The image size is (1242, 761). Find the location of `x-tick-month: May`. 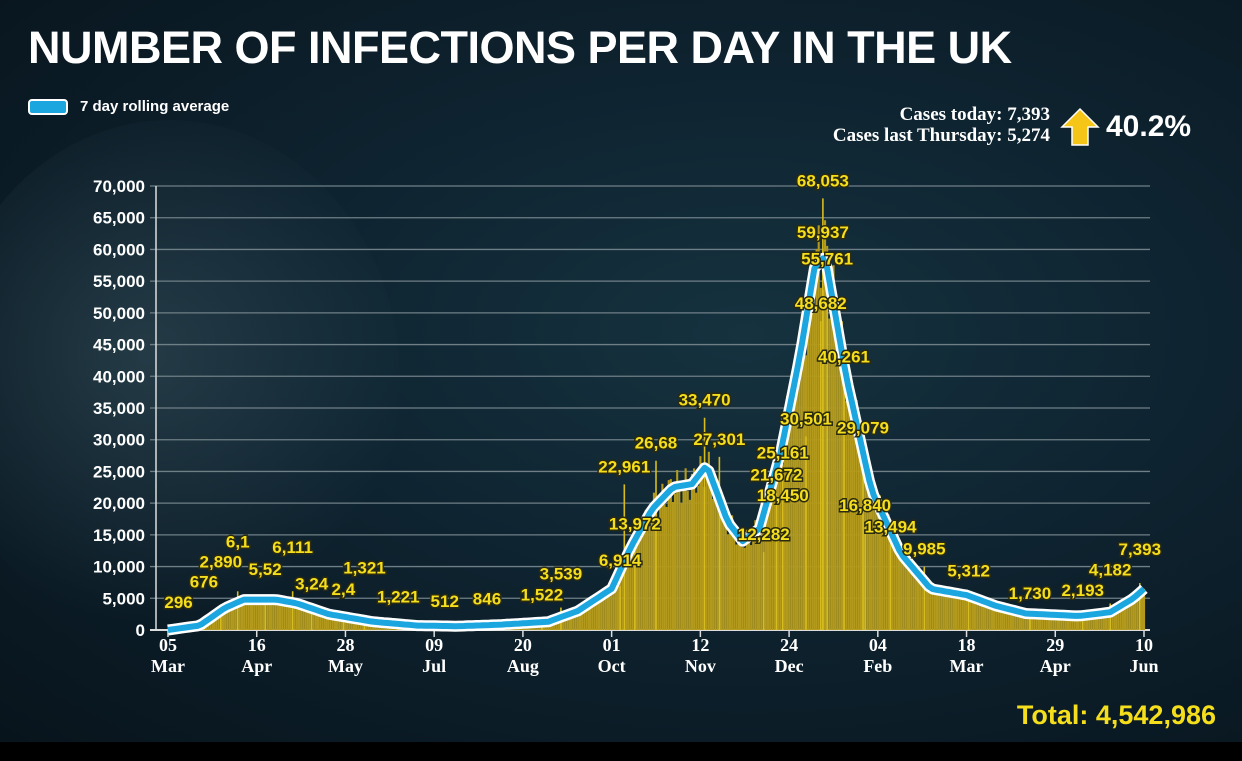

x-tick-month: May is located at coordinates (345, 666).